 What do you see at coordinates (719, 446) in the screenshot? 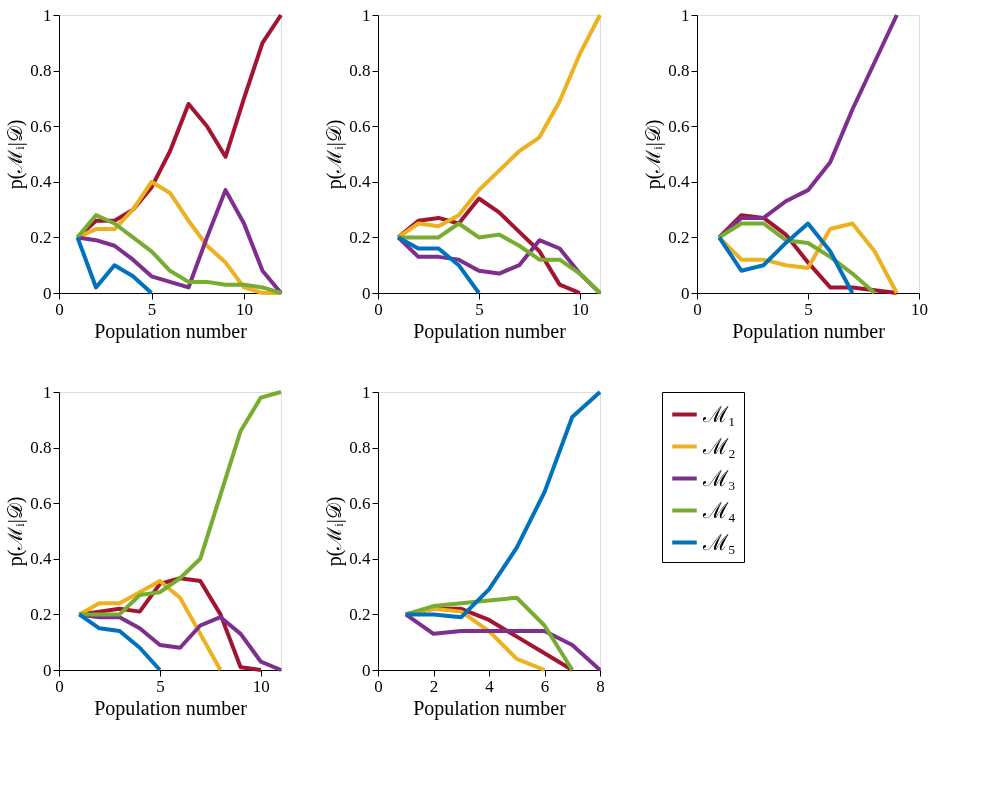
I see `legend-label: ℳ₂` at bounding box center [719, 446].